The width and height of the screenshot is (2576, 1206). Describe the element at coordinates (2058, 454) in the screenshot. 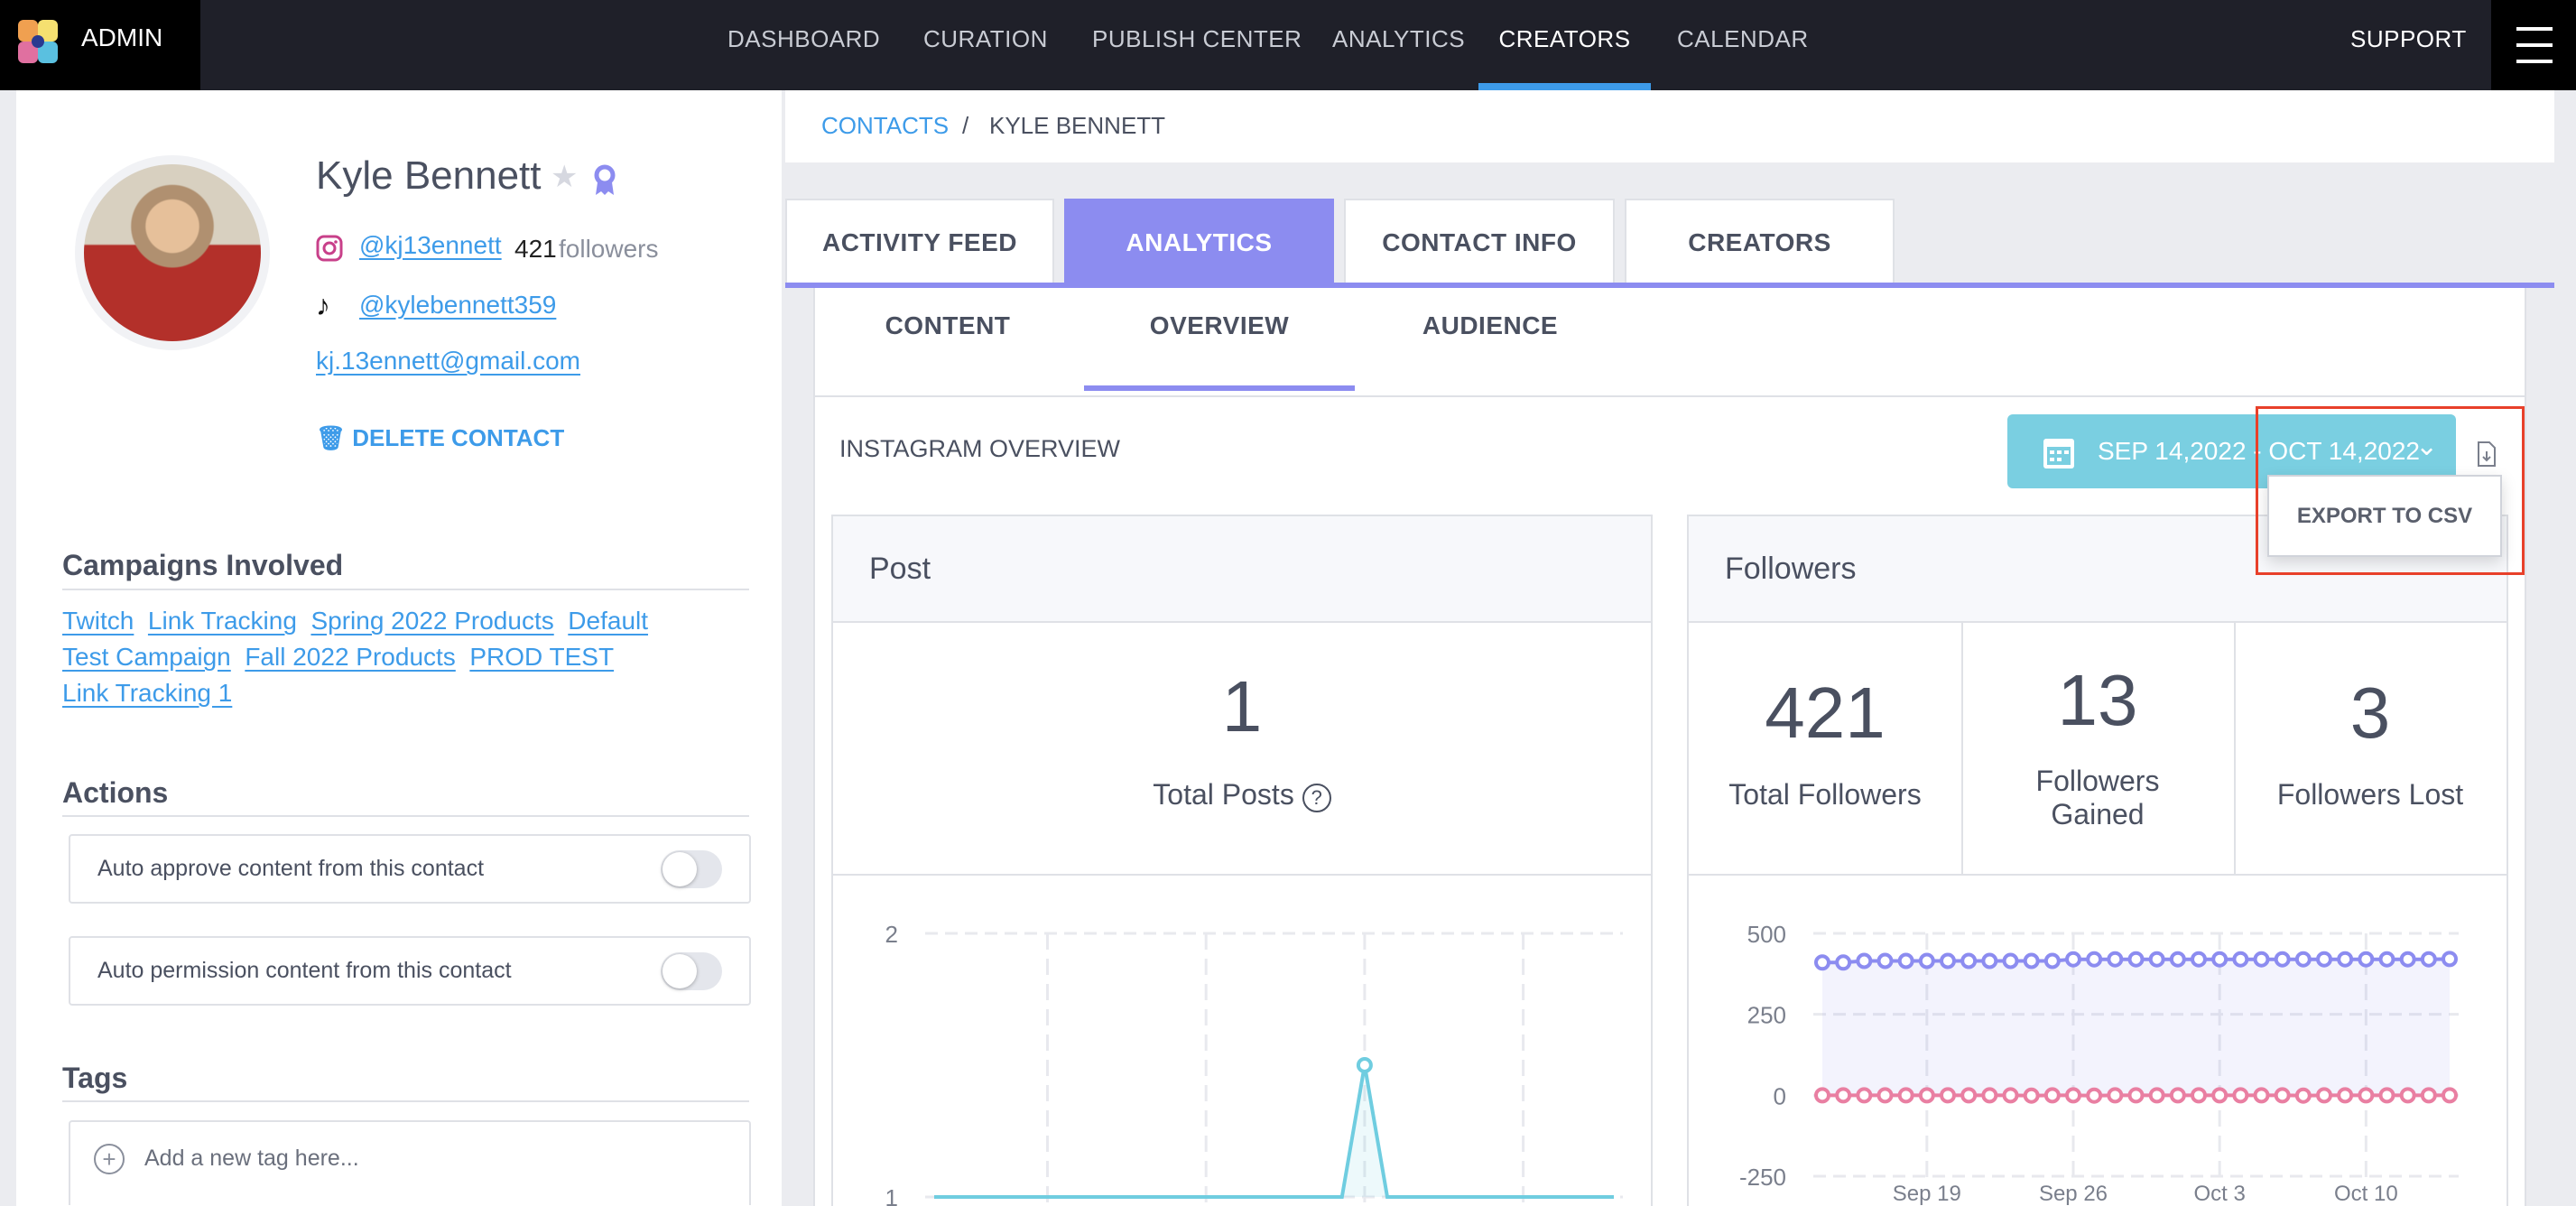

I see `calendar-icon` at that location.